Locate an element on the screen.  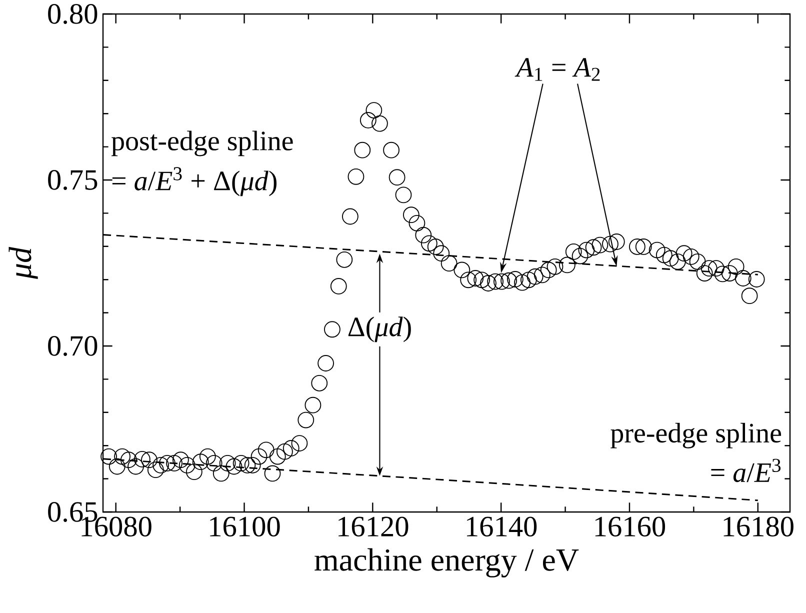
x-axis-title: machine energy / eV is located at coordinates (446, 563).